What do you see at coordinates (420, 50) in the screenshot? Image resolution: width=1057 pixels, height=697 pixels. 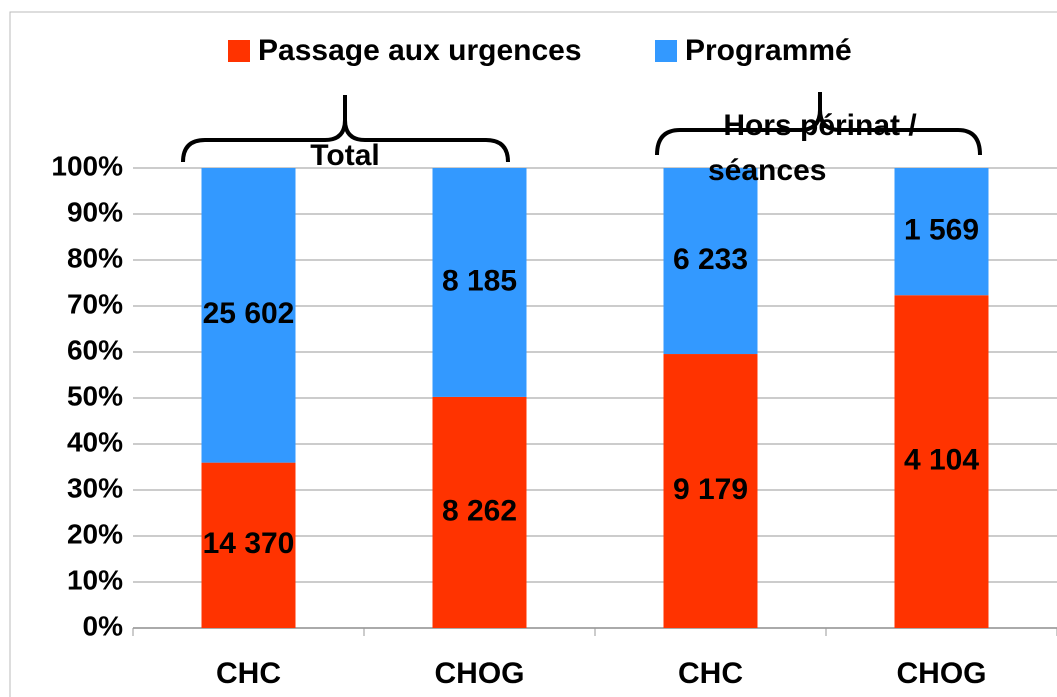 I see `legend-label: Passage aux urgences` at bounding box center [420, 50].